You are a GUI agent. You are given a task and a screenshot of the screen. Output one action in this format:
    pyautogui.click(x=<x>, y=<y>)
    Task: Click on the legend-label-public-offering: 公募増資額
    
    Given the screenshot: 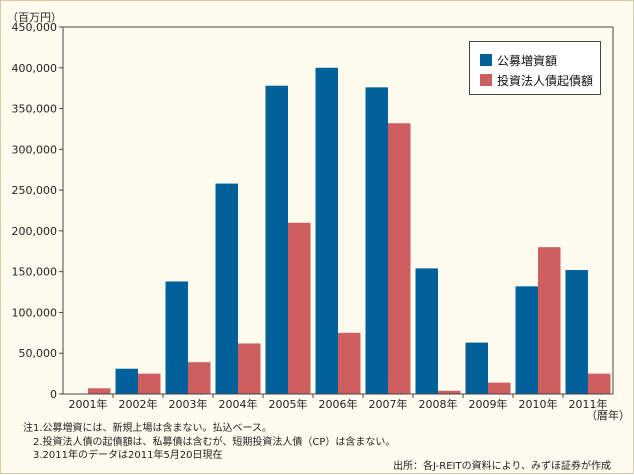 What is the action you would take?
    pyautogui.click(x=527, y=61)
    